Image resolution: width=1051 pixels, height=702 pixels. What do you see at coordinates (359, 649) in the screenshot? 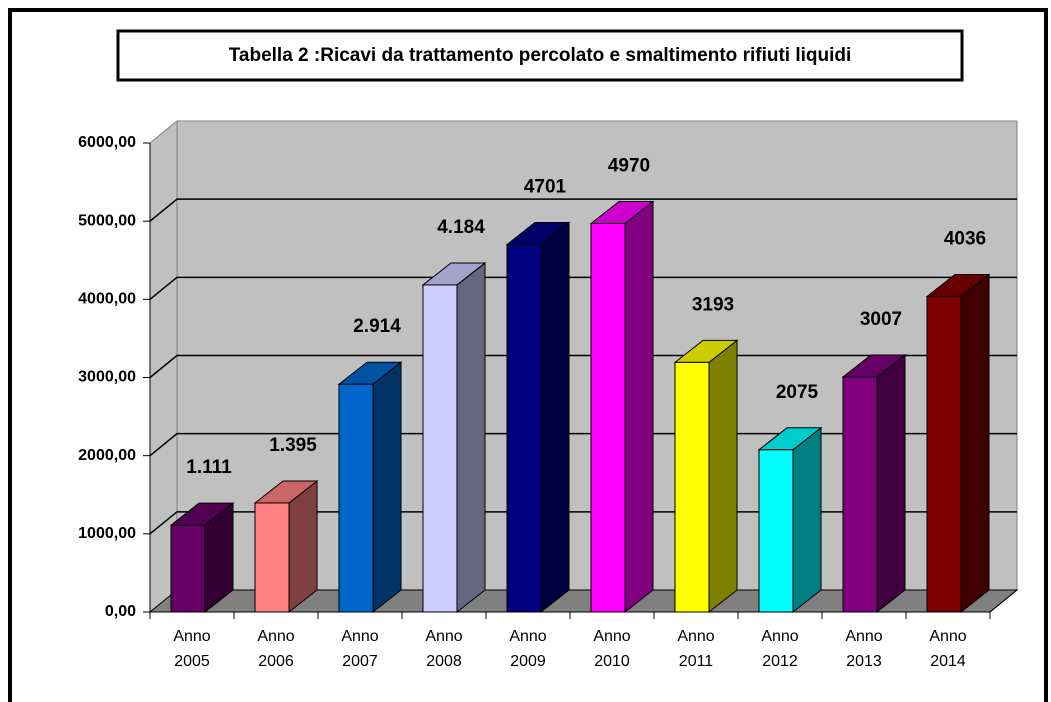
I see `x-tick-label: Anno 2007` at bounding box center [359, 649].